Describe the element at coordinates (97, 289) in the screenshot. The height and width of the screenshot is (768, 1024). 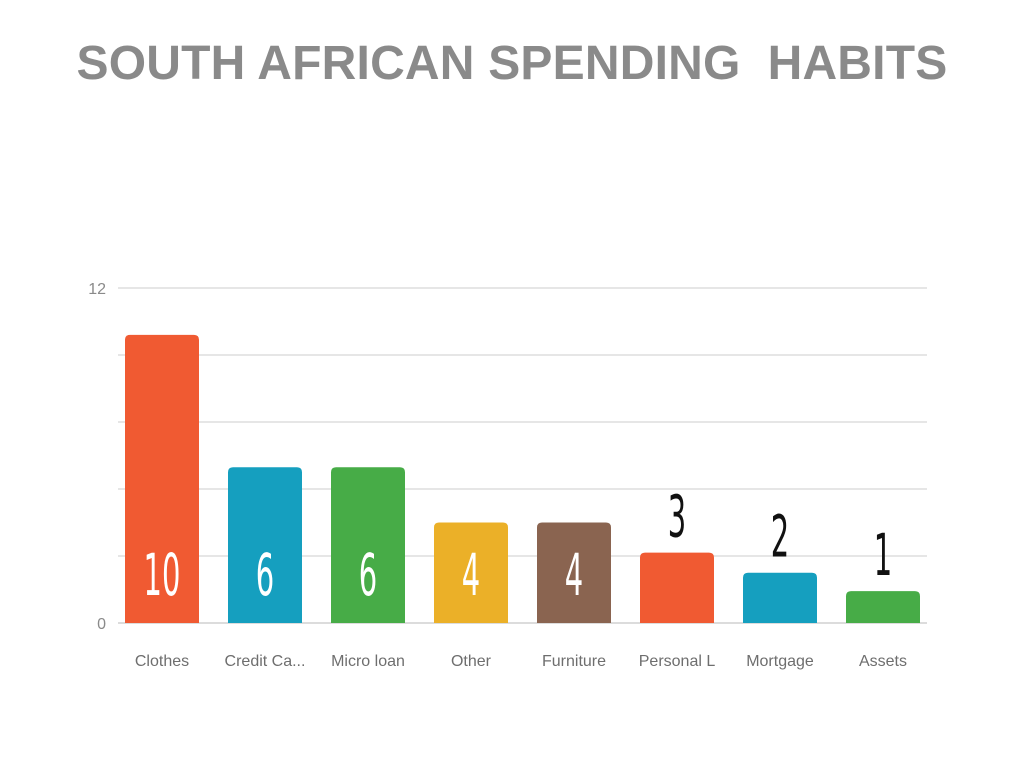
I see `y-tick-label: 12` at that location.